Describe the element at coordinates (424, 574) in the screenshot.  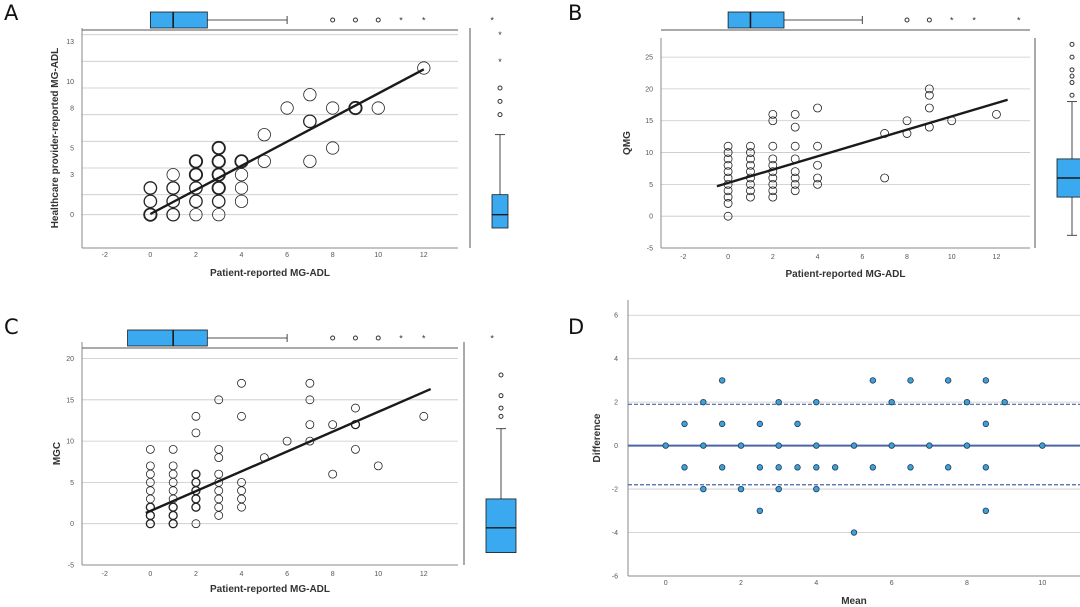
I see `x-tick-label-c-7: 12` at that location.